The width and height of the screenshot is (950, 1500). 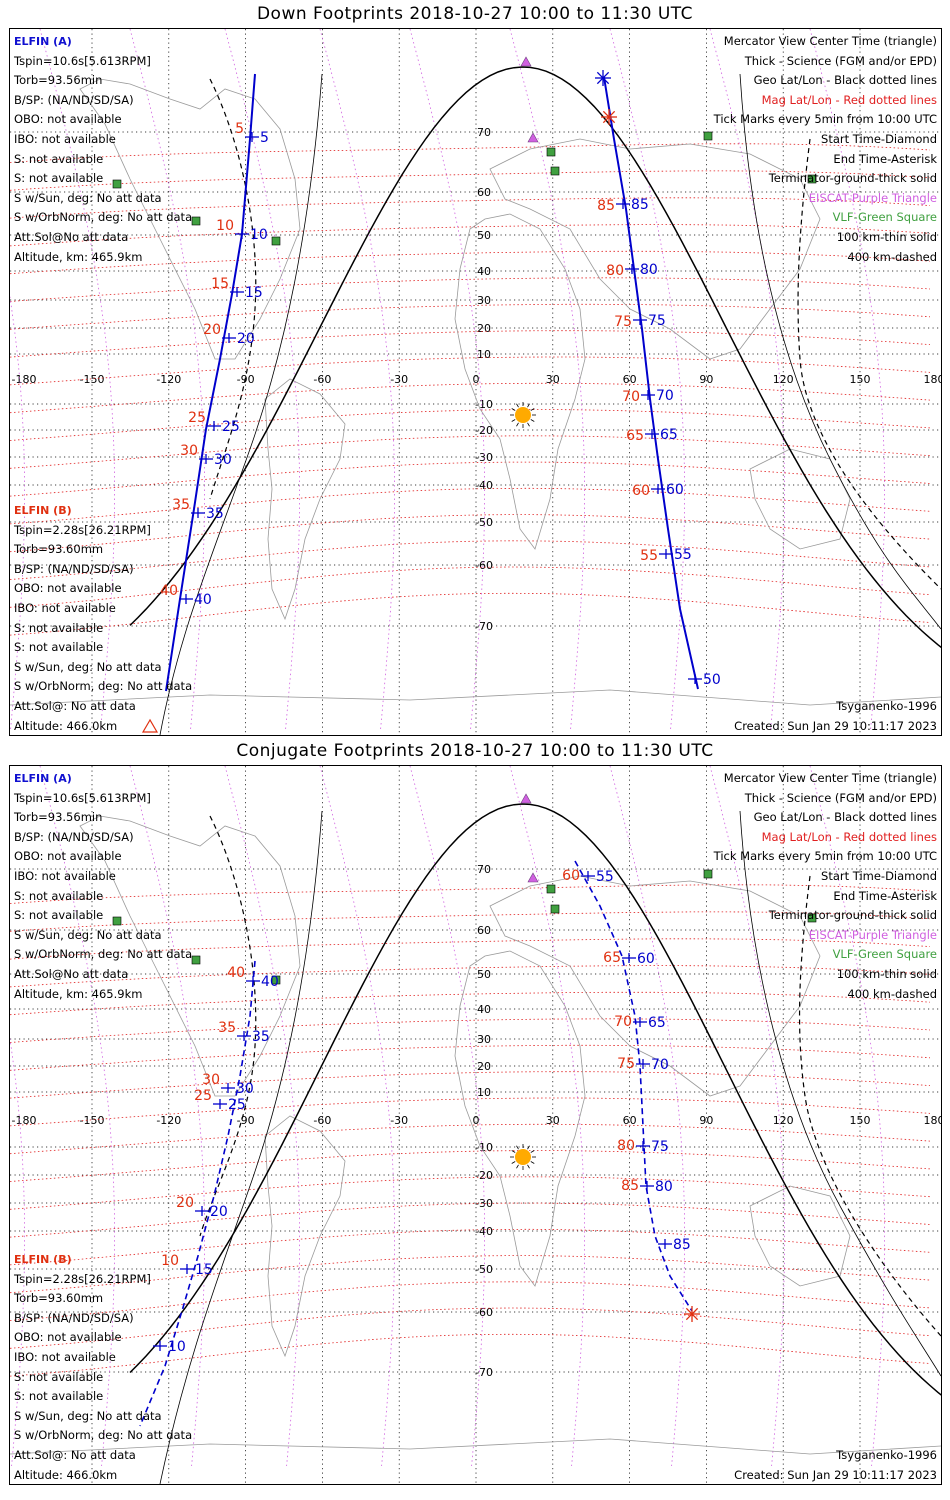 I want to click on info-line: Tspin=2.28s[26.21RPM], so click(x=82, y=1278).